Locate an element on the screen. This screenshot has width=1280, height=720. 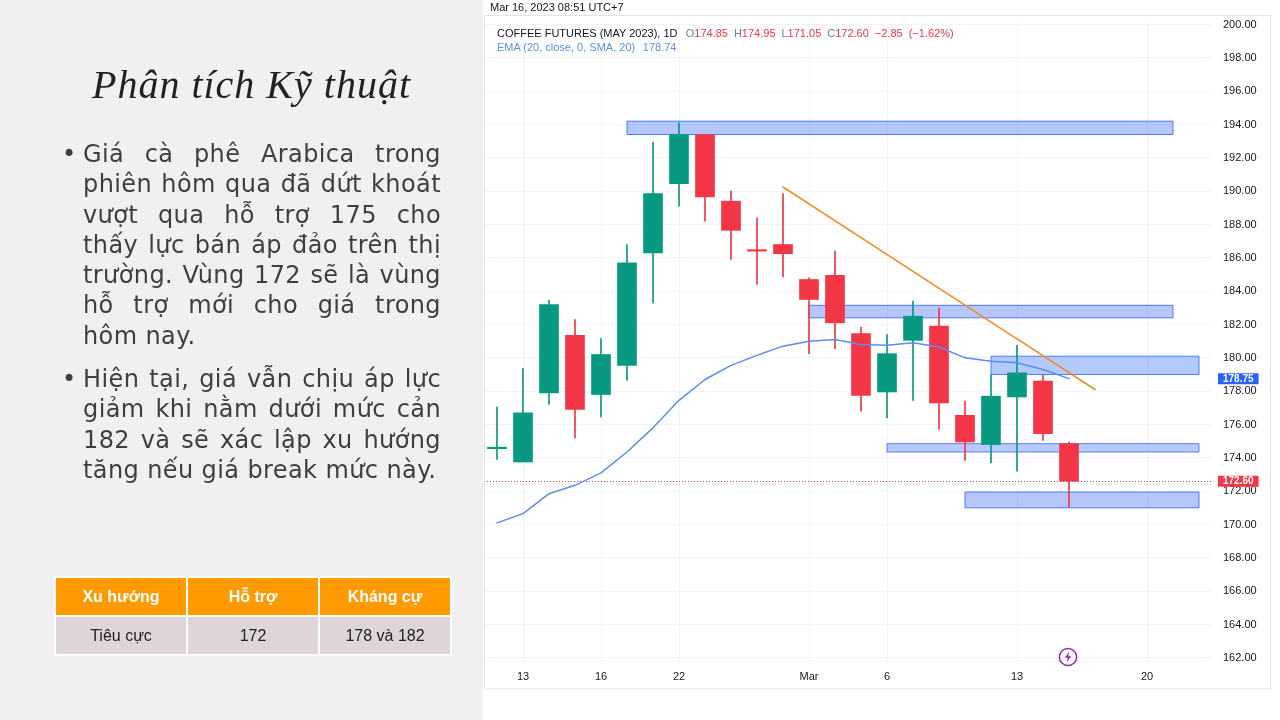
y-tick-label: 186.00 is located at coordinates (1240, 256).